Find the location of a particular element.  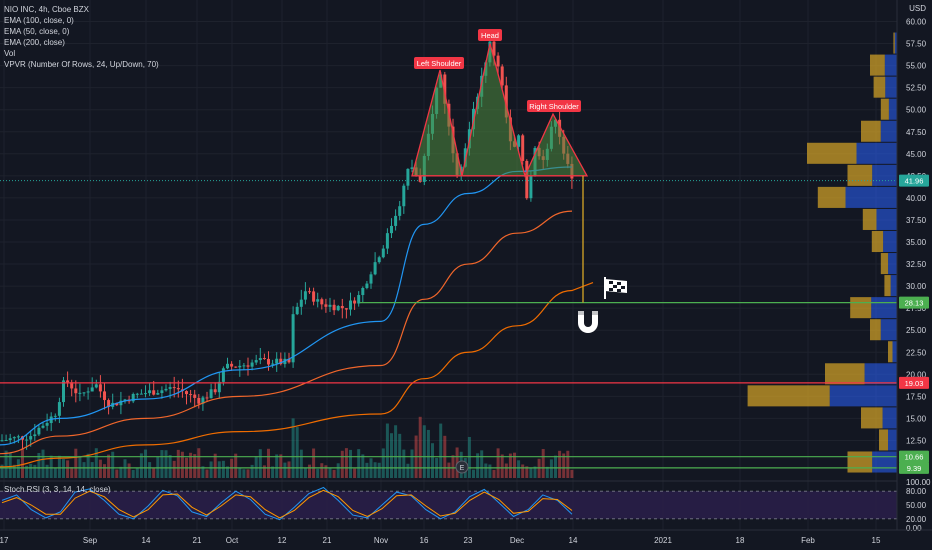

y-tick-label: 52.50 is located at coordinates (916, 88).